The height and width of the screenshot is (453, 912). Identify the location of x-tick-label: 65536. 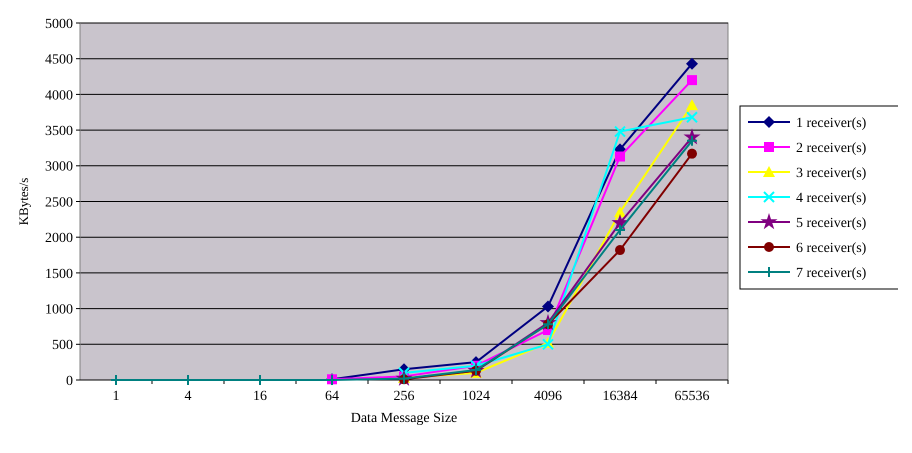
(692, 396).